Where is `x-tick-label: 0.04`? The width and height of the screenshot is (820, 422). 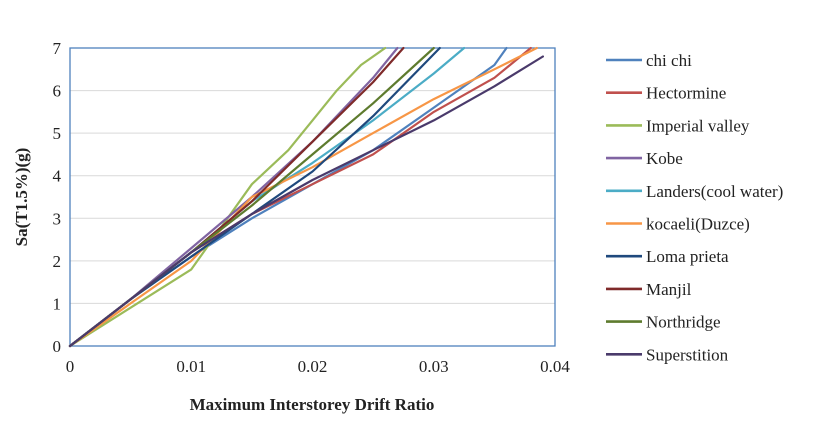 x-tick-label: 0.04 is located at coordinates (555, 366).